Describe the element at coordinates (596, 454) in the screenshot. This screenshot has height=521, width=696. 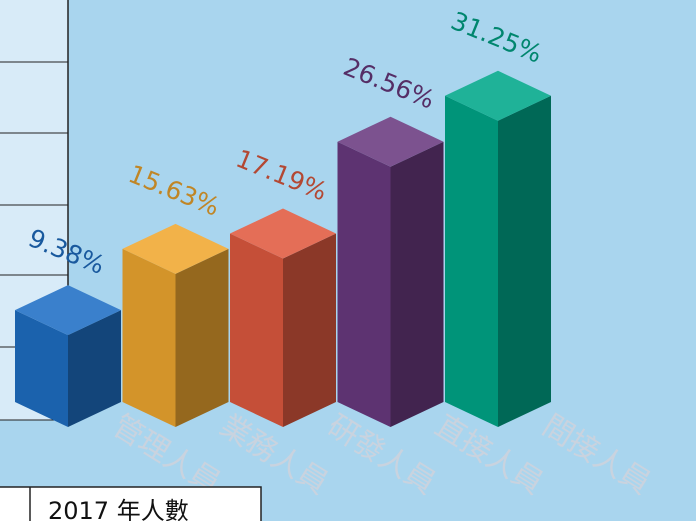
I see `category-label: 間接人員` at that location.